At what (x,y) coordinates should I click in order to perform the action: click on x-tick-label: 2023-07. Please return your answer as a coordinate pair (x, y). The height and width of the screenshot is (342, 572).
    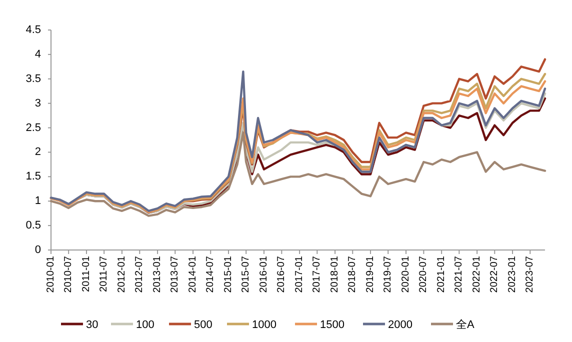
    Looking at the image, I should click on (530, 274).